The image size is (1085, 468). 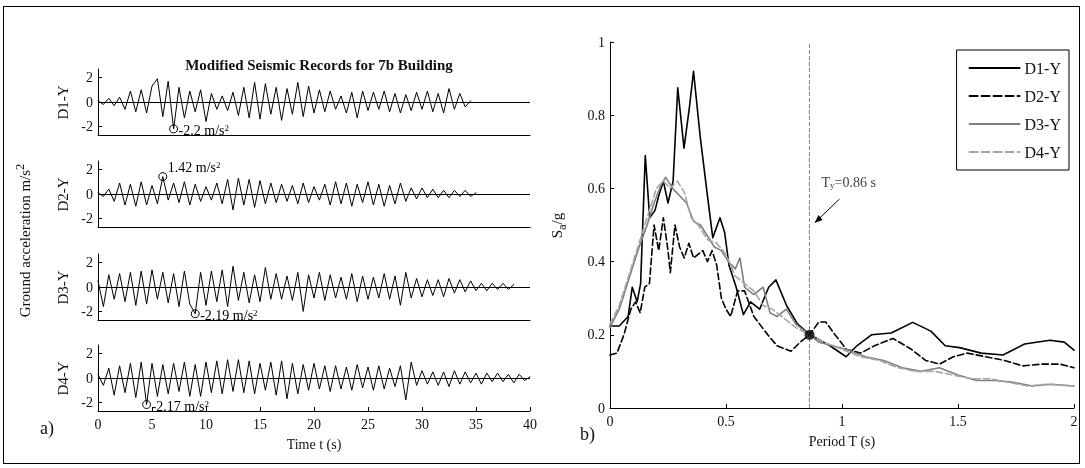 I want to click on y-tick-label: 0.6, so click(x=596, y=188).